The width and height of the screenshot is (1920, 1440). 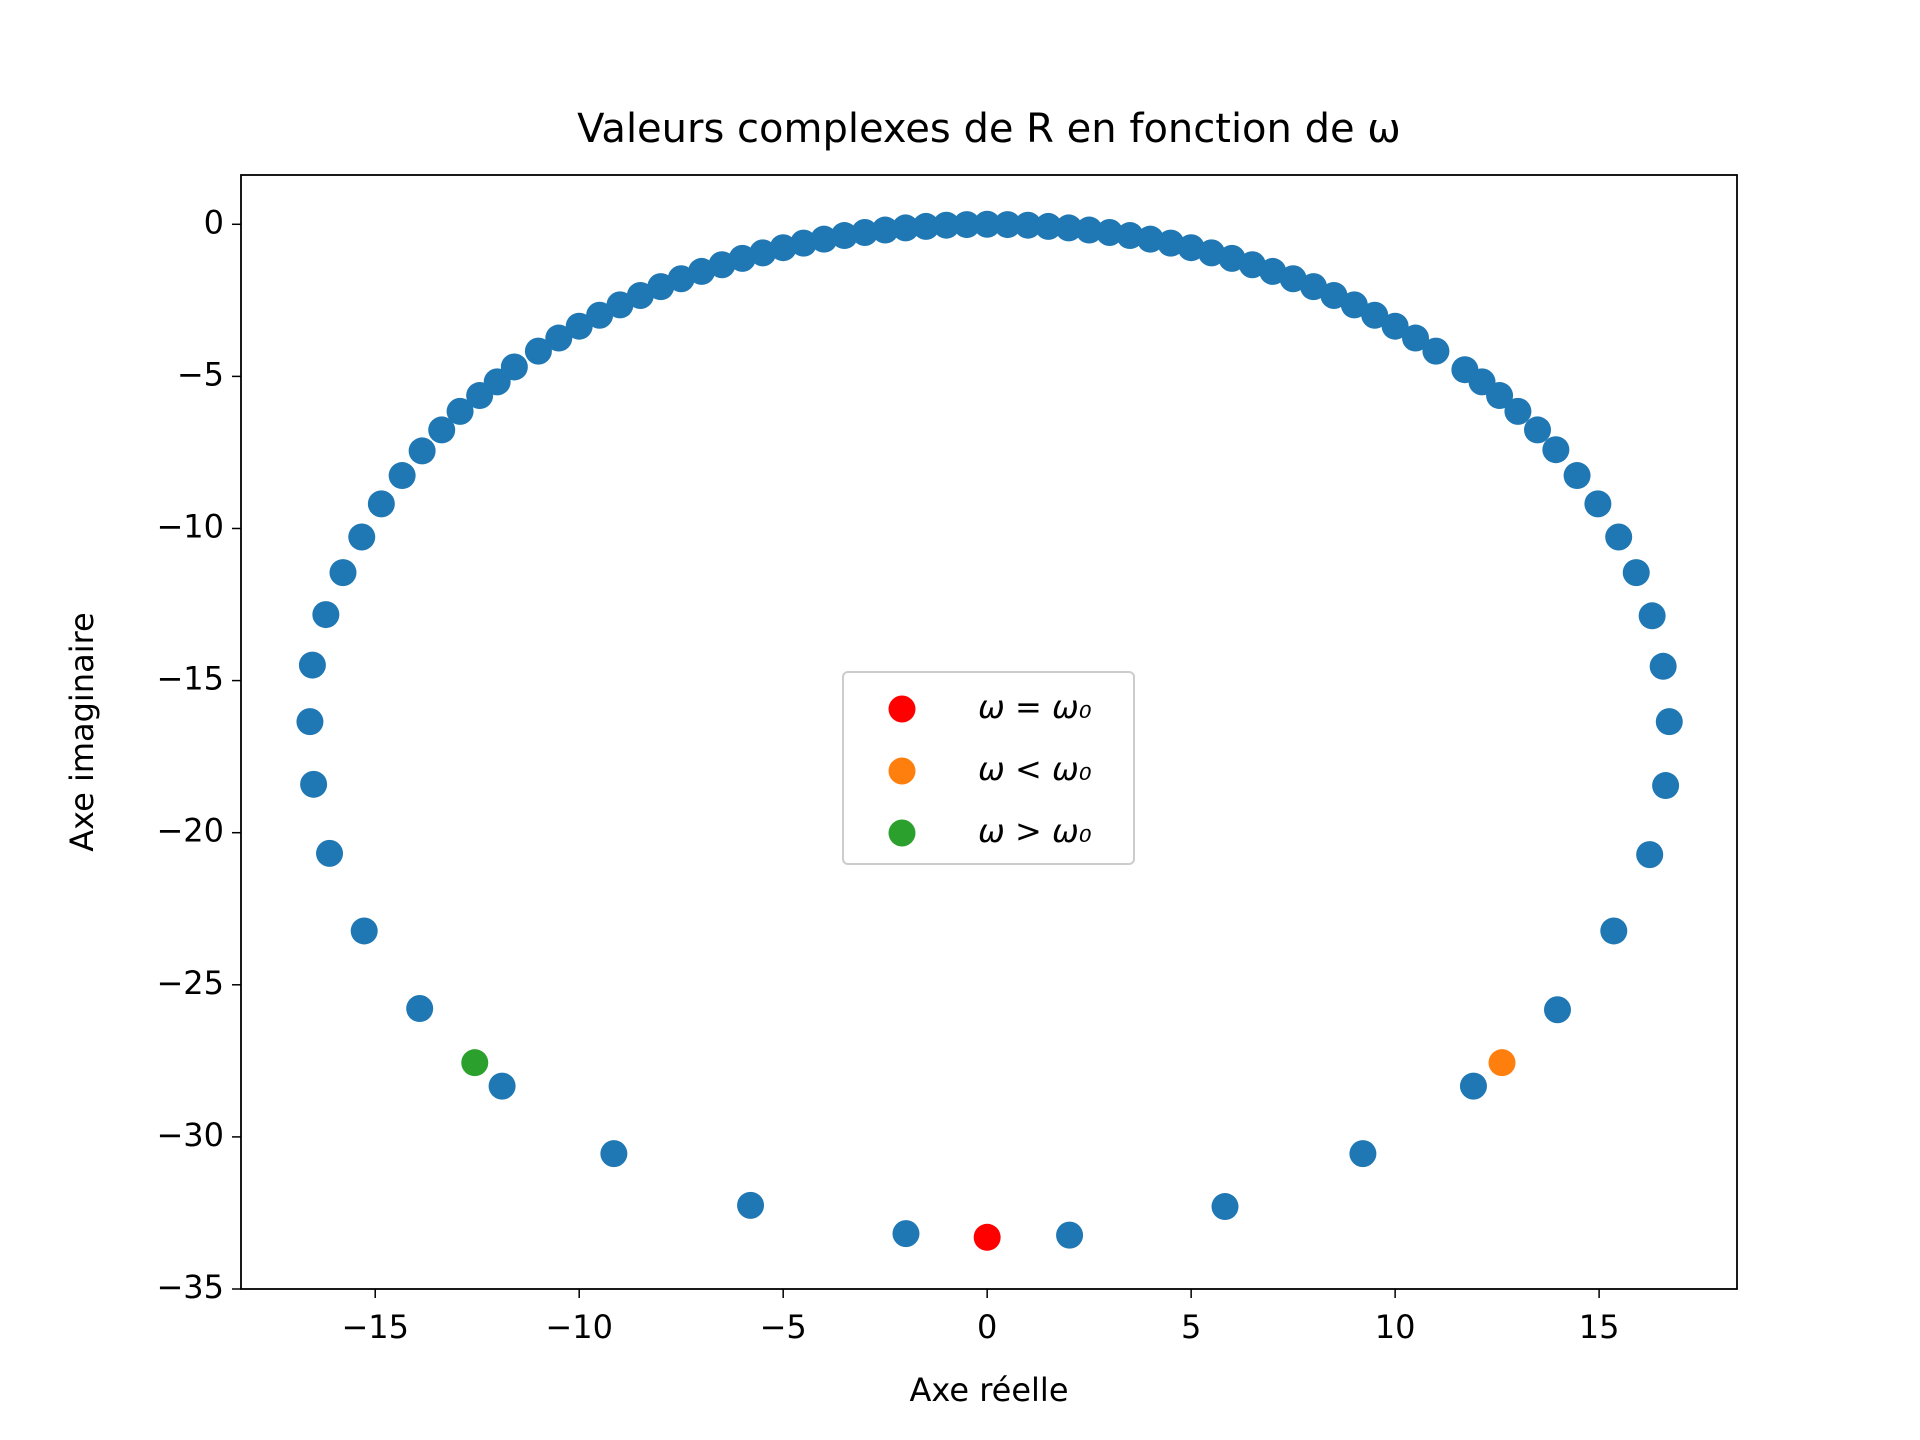 What do you see at coordinates (1035, 707) in the screenshot?
I see `legend-label: ω = ω₀` at bounding box center [1035, 707].